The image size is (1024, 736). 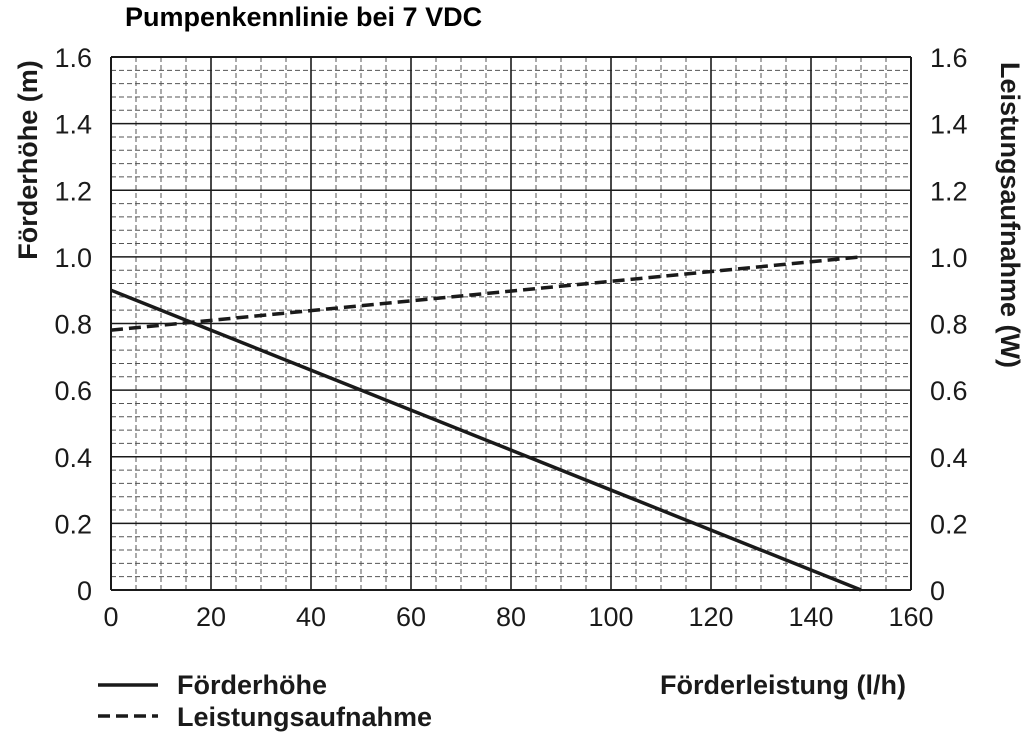 I want to click on legend: Förderhöhe Leistungsaufnahme, so click(x=265, y=701).